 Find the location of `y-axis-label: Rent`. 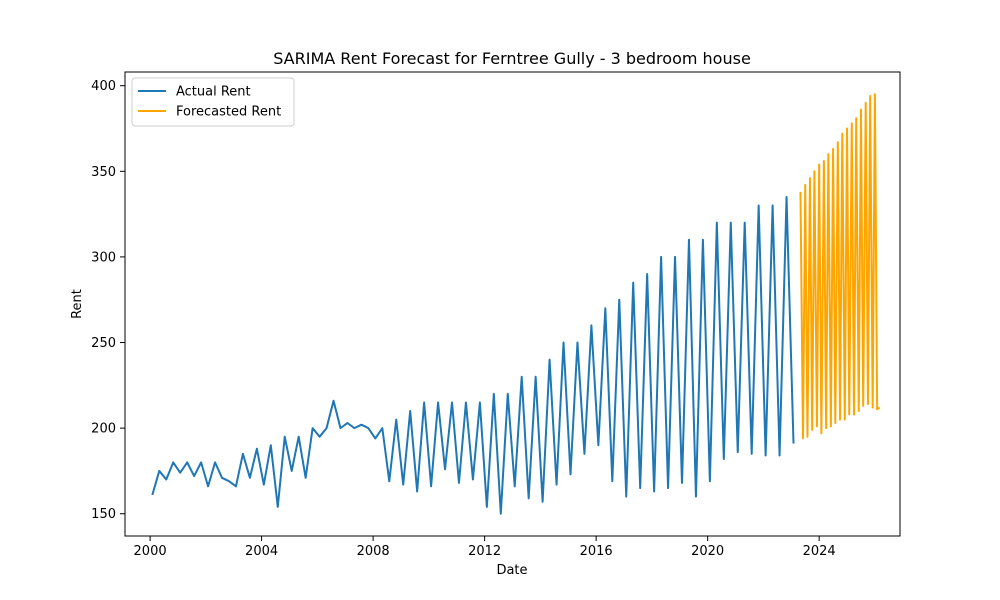

y-axis-label: Rent is located at coordinates (77, 304).